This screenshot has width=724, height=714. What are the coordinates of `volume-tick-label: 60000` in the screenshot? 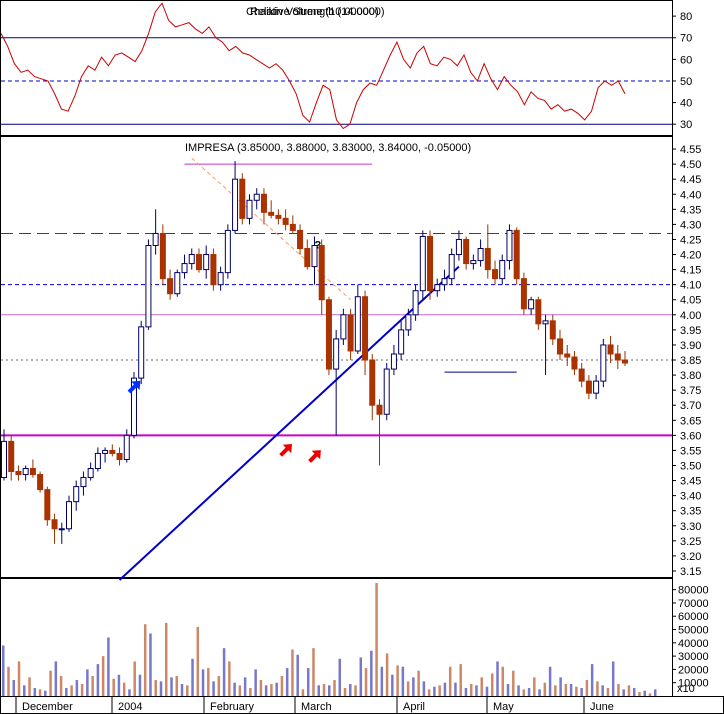 It's located at (693, 617).